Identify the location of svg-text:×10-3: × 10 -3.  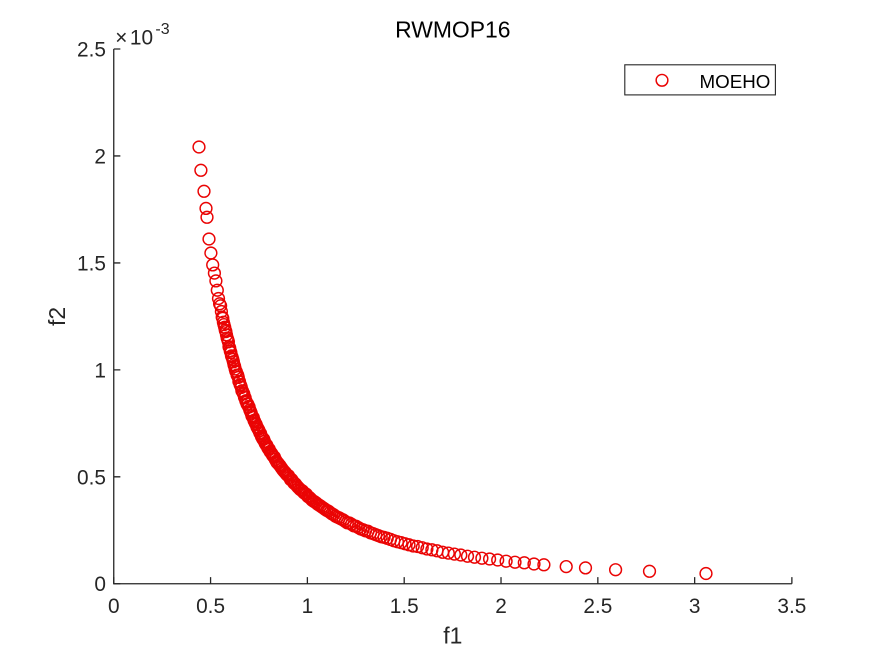
(142, 35).